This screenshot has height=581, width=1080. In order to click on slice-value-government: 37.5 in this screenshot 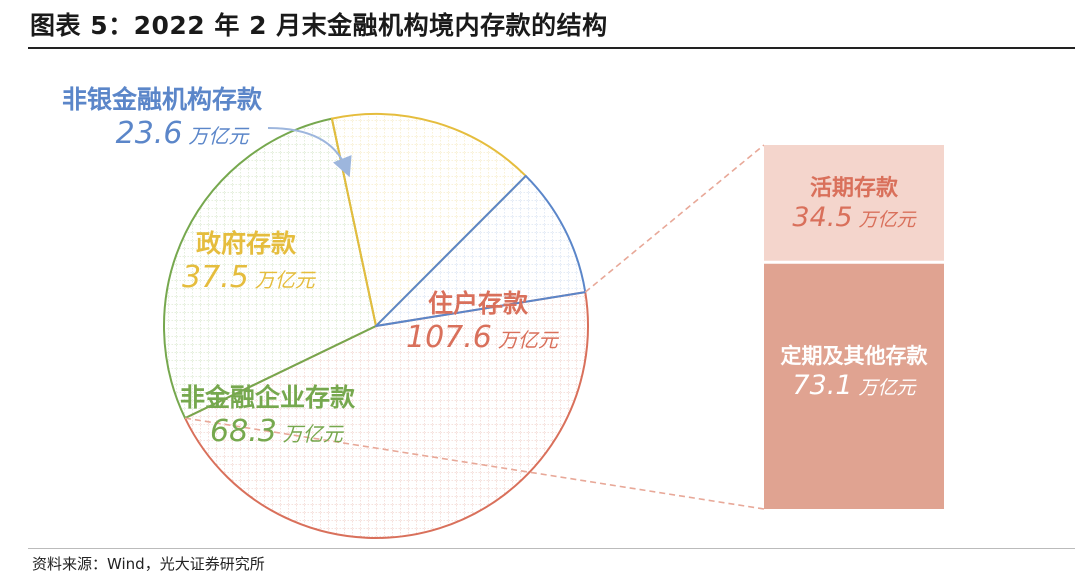, I will do `click(215, 277)`.